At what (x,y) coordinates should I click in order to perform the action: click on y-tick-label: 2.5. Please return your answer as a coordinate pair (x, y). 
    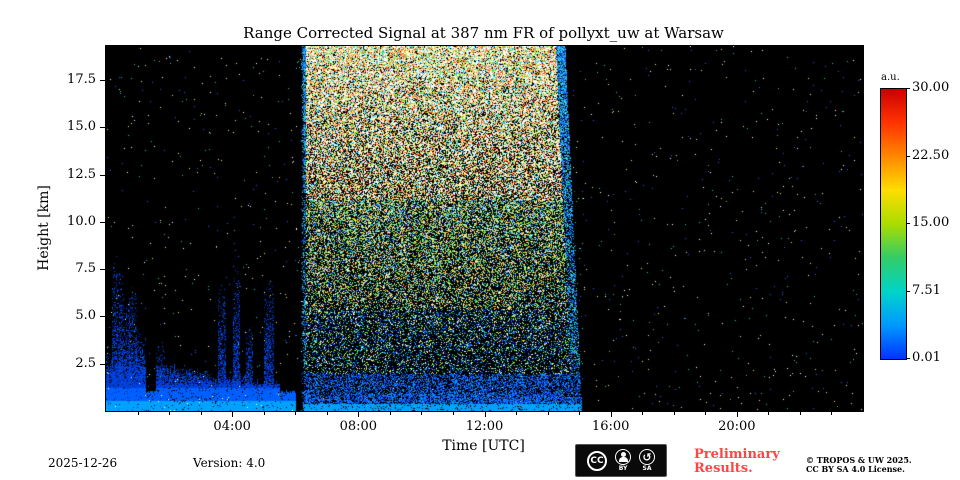
    Looking at the image, I should click on (85, 363).